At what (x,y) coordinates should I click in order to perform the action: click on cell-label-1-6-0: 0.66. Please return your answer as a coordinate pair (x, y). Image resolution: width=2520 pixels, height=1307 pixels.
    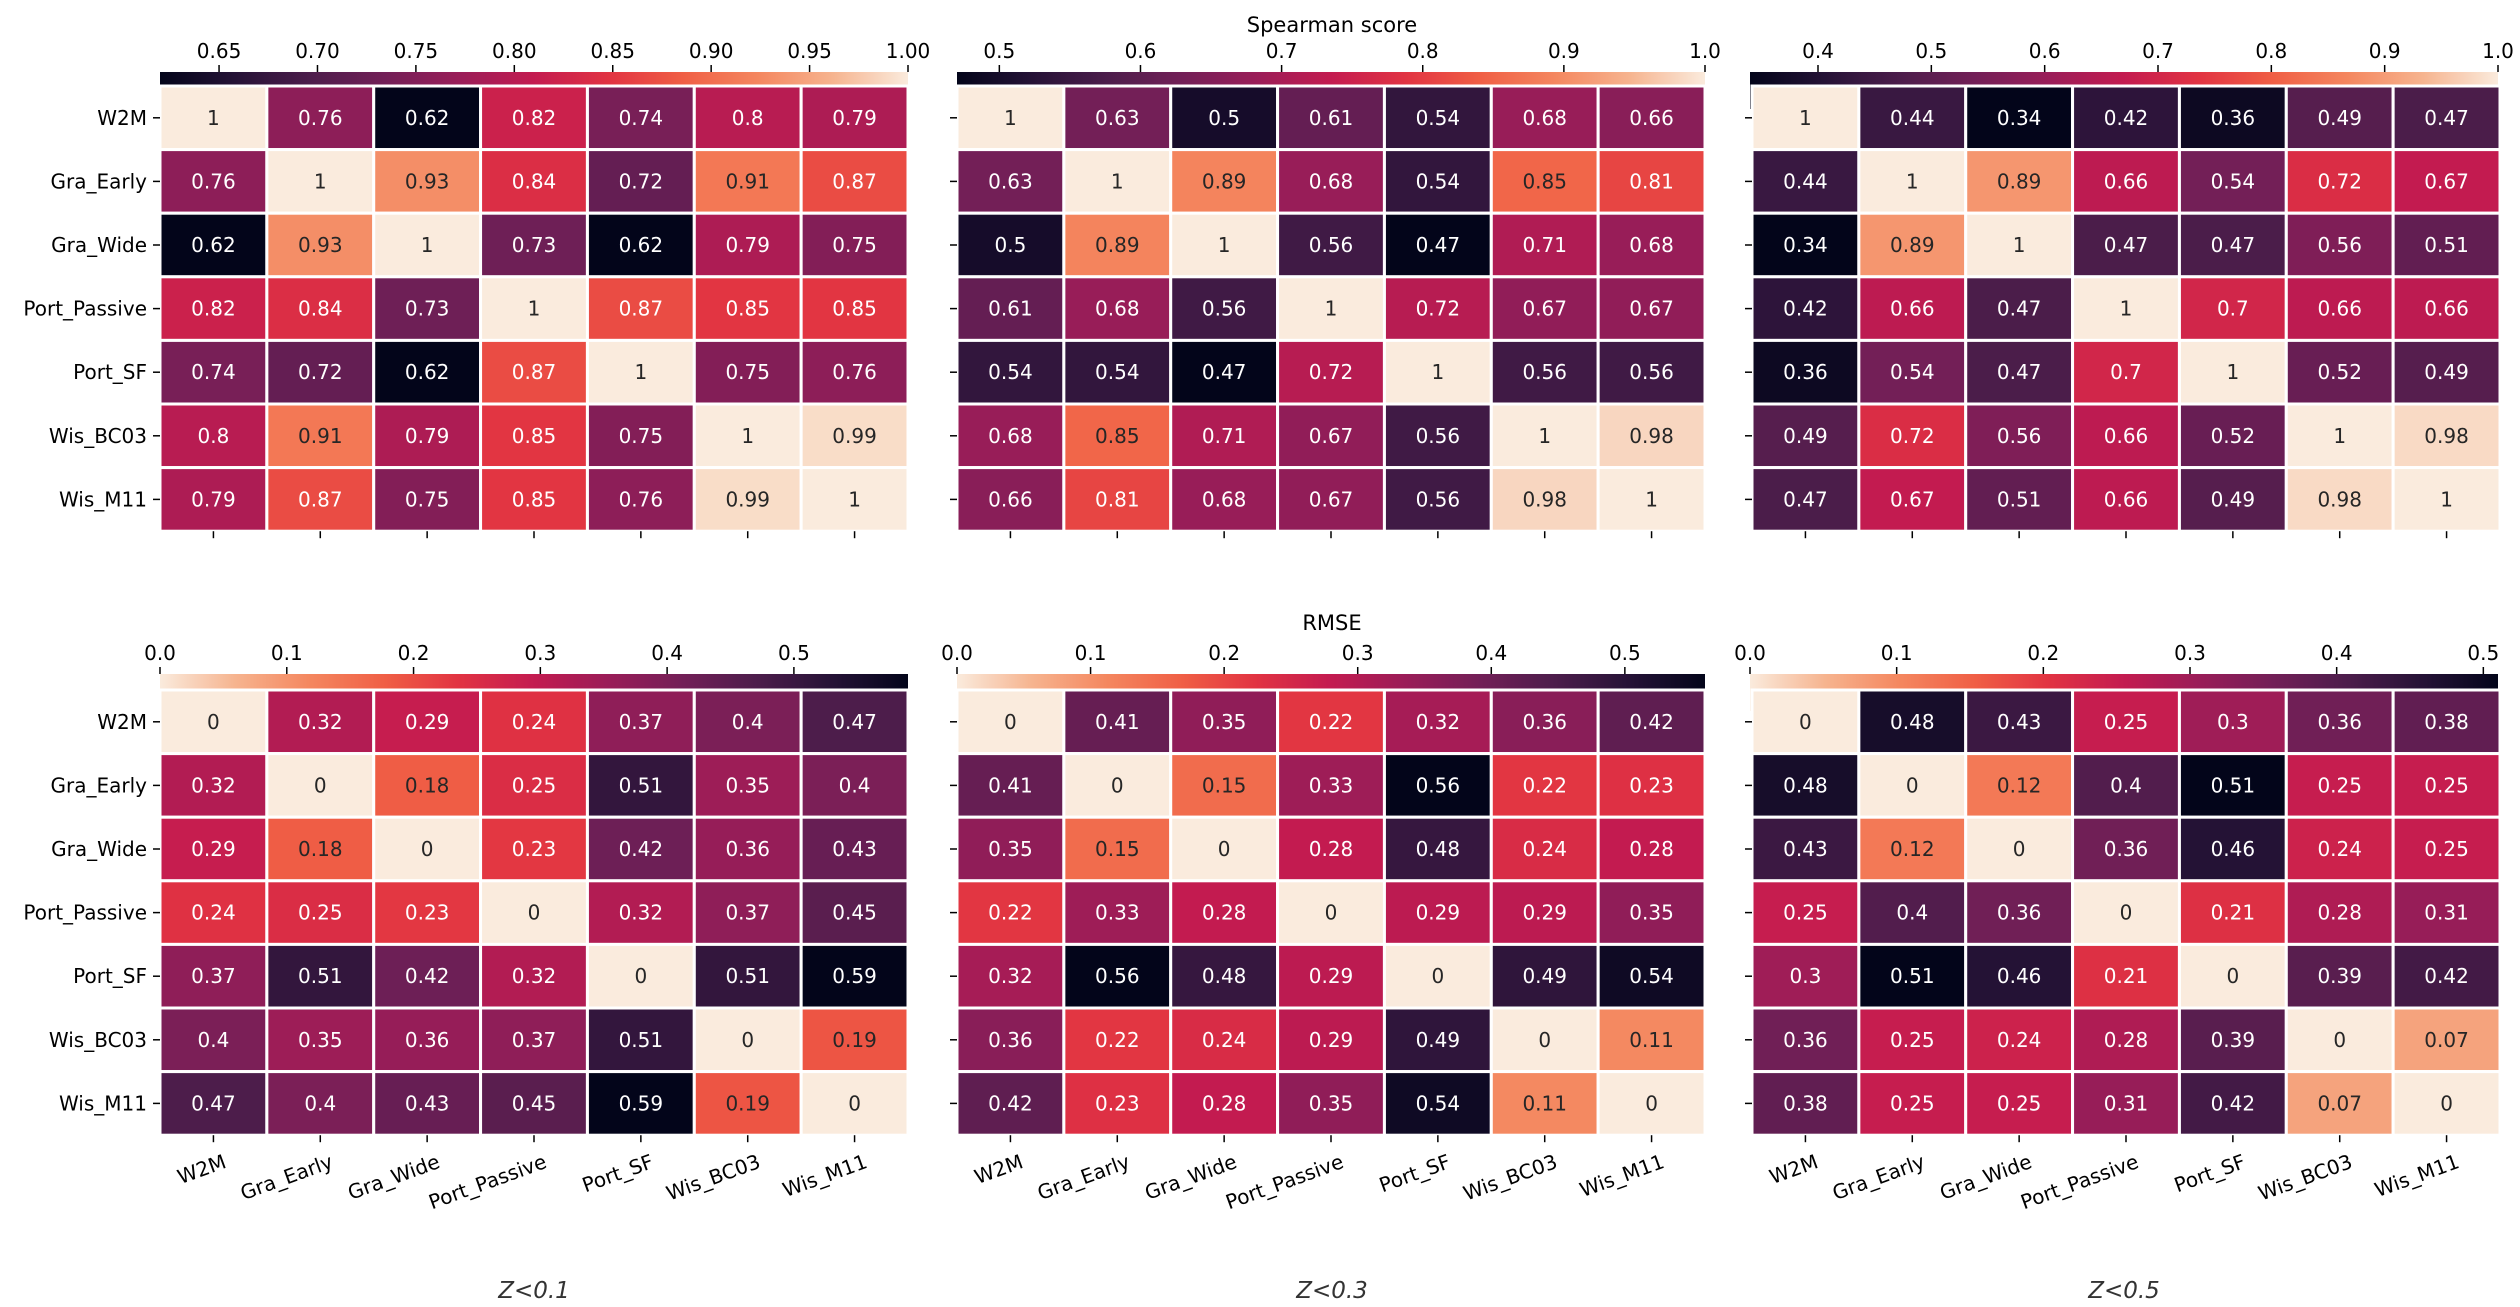
    Looking at the image, I should click on (1010, 499).